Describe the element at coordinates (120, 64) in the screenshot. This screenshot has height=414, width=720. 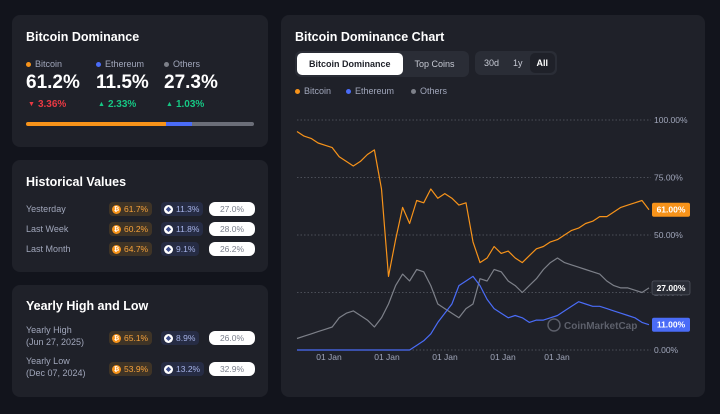
I see `legend-ethereum: Ethereum` at that location.